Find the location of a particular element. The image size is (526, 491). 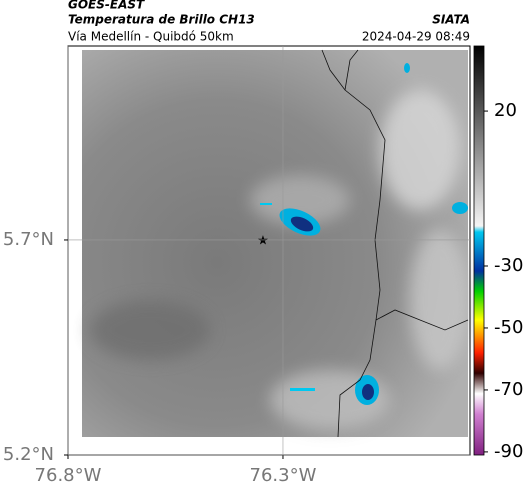

y-tick-label: 5.2°N is located at coordinates (28, 454).